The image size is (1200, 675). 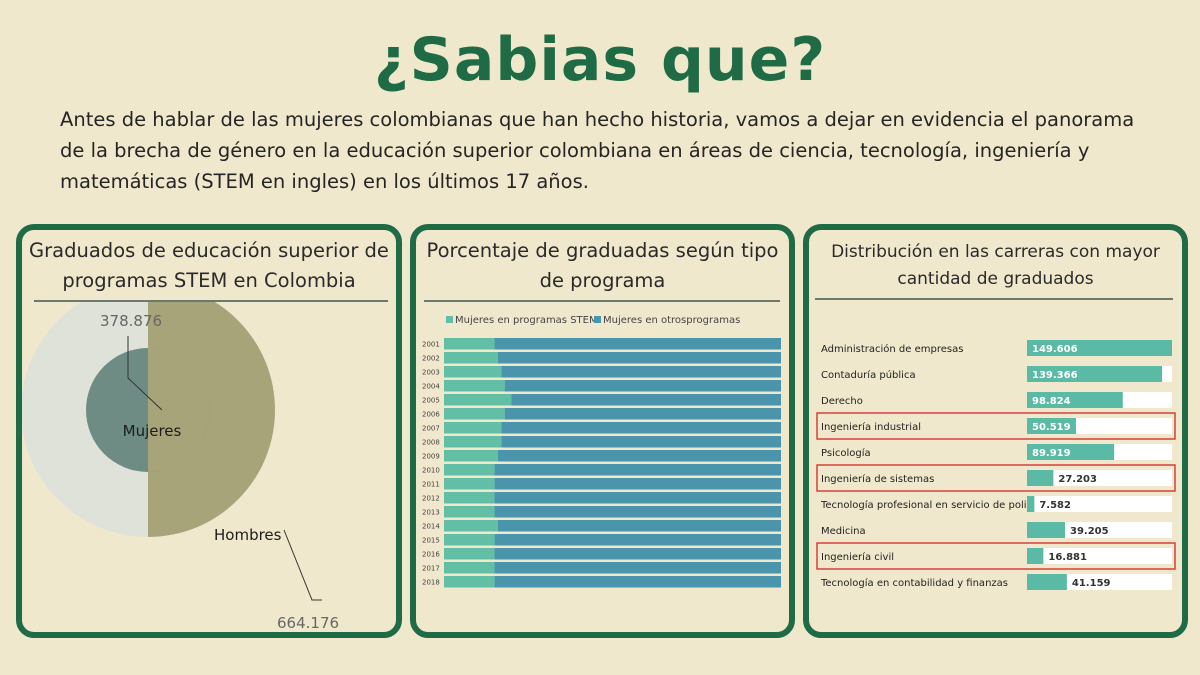 What do you see at coordinates (642, 386) in the screenshot?
I see `bar-otros-2004` at bounding box center [642, 386].